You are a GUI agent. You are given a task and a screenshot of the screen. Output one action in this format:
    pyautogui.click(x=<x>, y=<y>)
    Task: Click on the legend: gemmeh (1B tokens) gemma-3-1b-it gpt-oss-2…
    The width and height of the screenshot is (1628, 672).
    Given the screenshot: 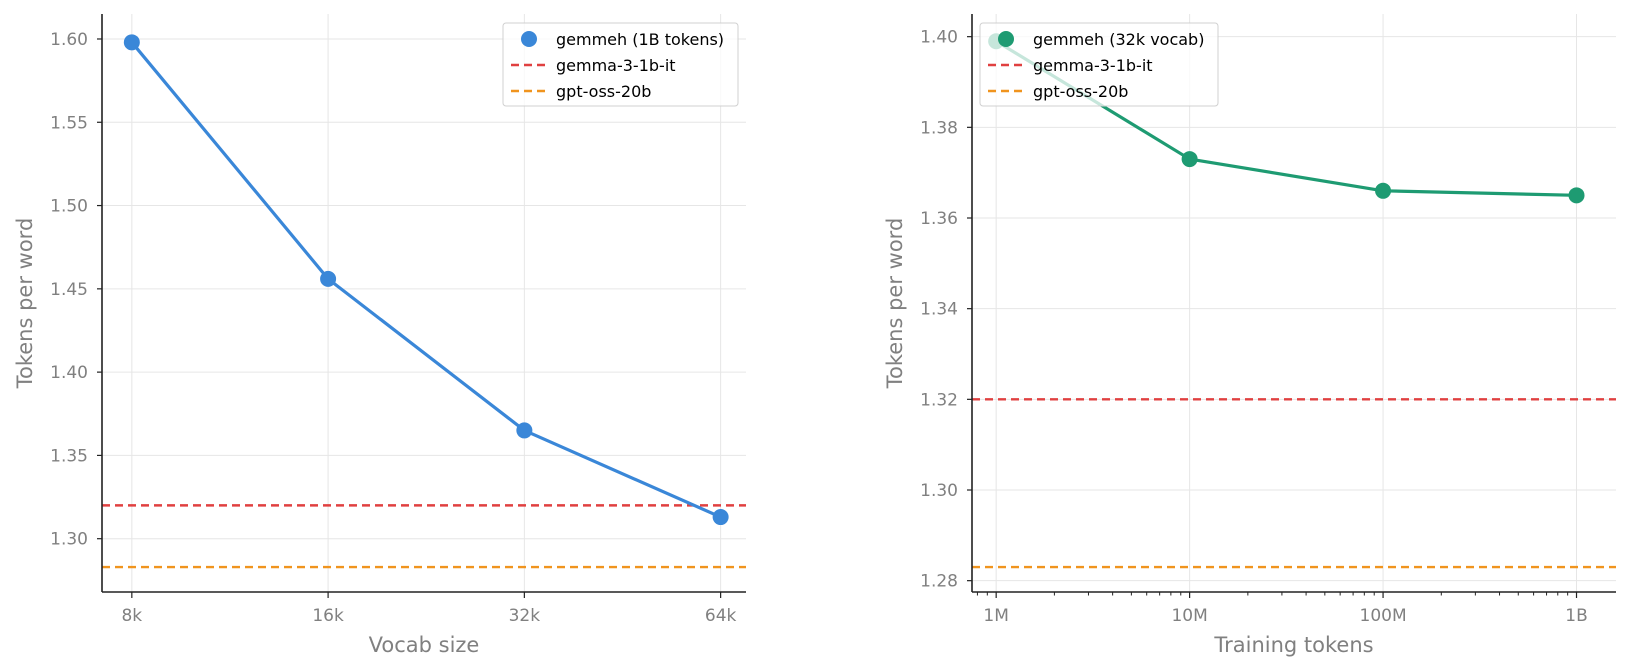 What is the action you would take?
    pyautogui.click(x=620, y=64)
    